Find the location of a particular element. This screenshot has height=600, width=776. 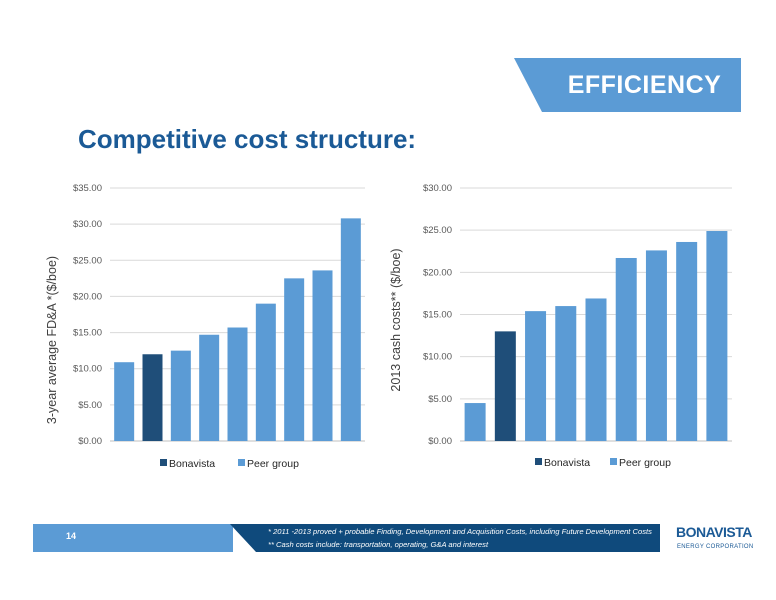

page-title: Competitive cost structure: is located at coordinates (247, 139).